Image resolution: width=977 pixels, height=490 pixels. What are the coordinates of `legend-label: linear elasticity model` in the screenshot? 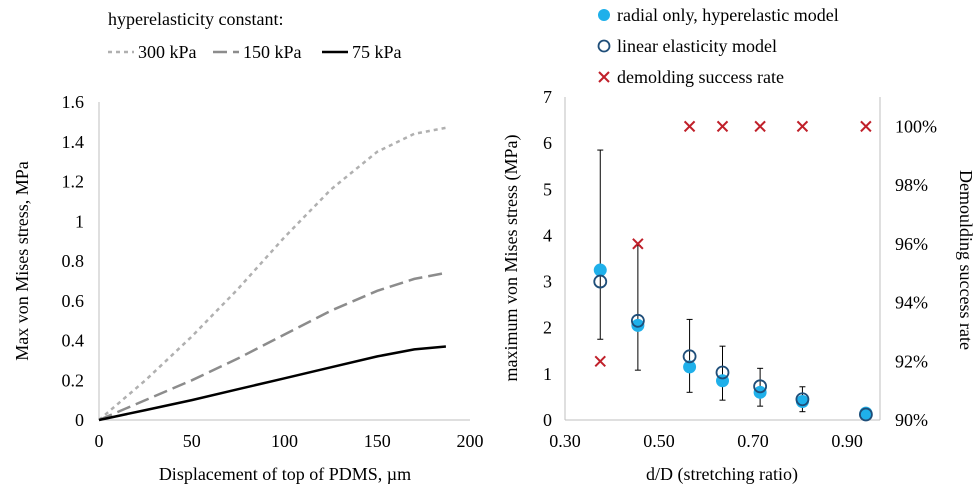 It's located at (697, 46).